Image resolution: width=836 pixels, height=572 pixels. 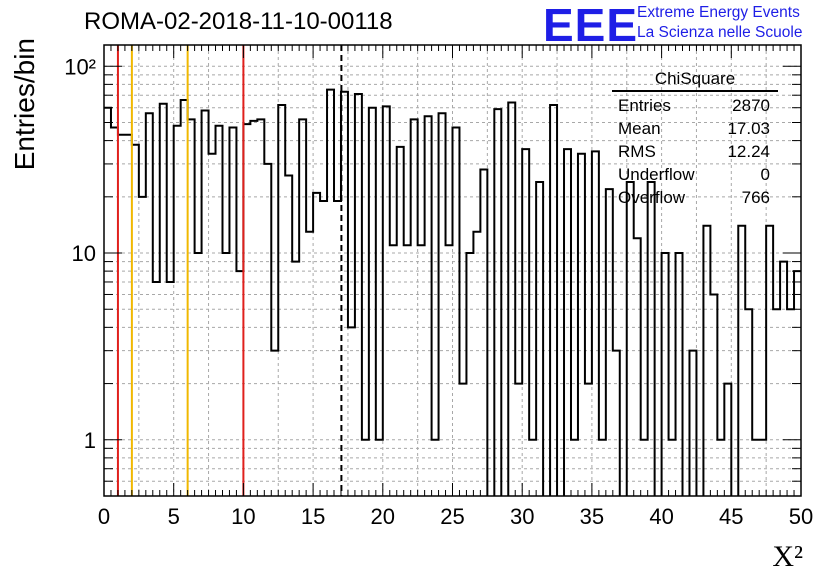 What do you see at coordinates (748, 151) in the screenshot?
I see `stats-value: 12.24` at bounding box center [748, 151].